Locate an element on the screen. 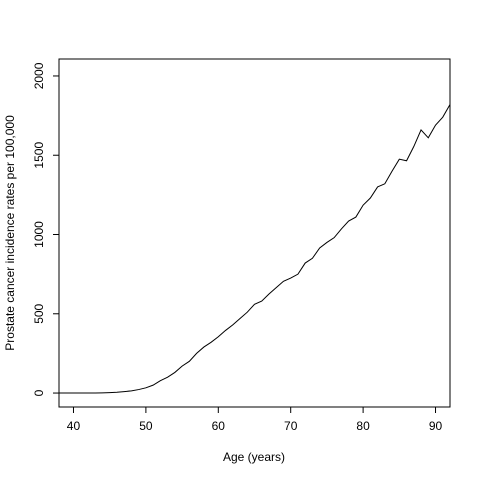 The image size is (480, 480). y-tick-label: 500 is located at coordinates (39, 313).